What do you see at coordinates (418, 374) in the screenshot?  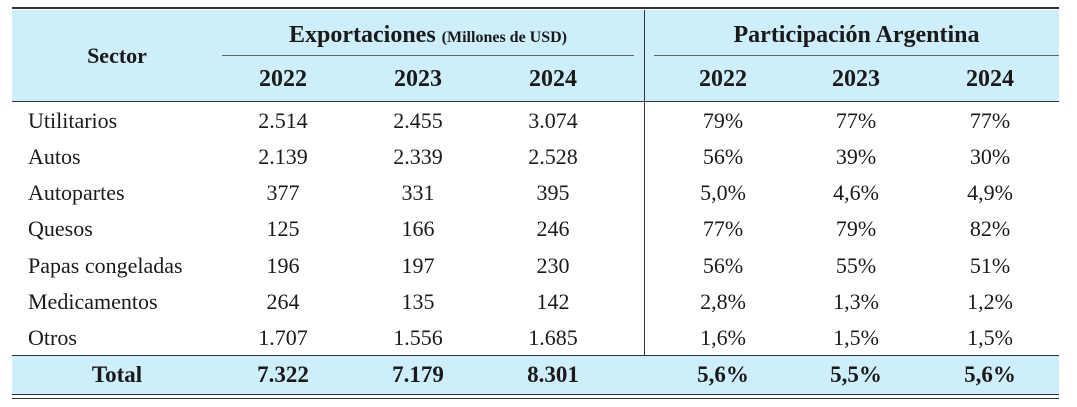 I see `total-cell: 7.179` at bounding box center [418, 374].